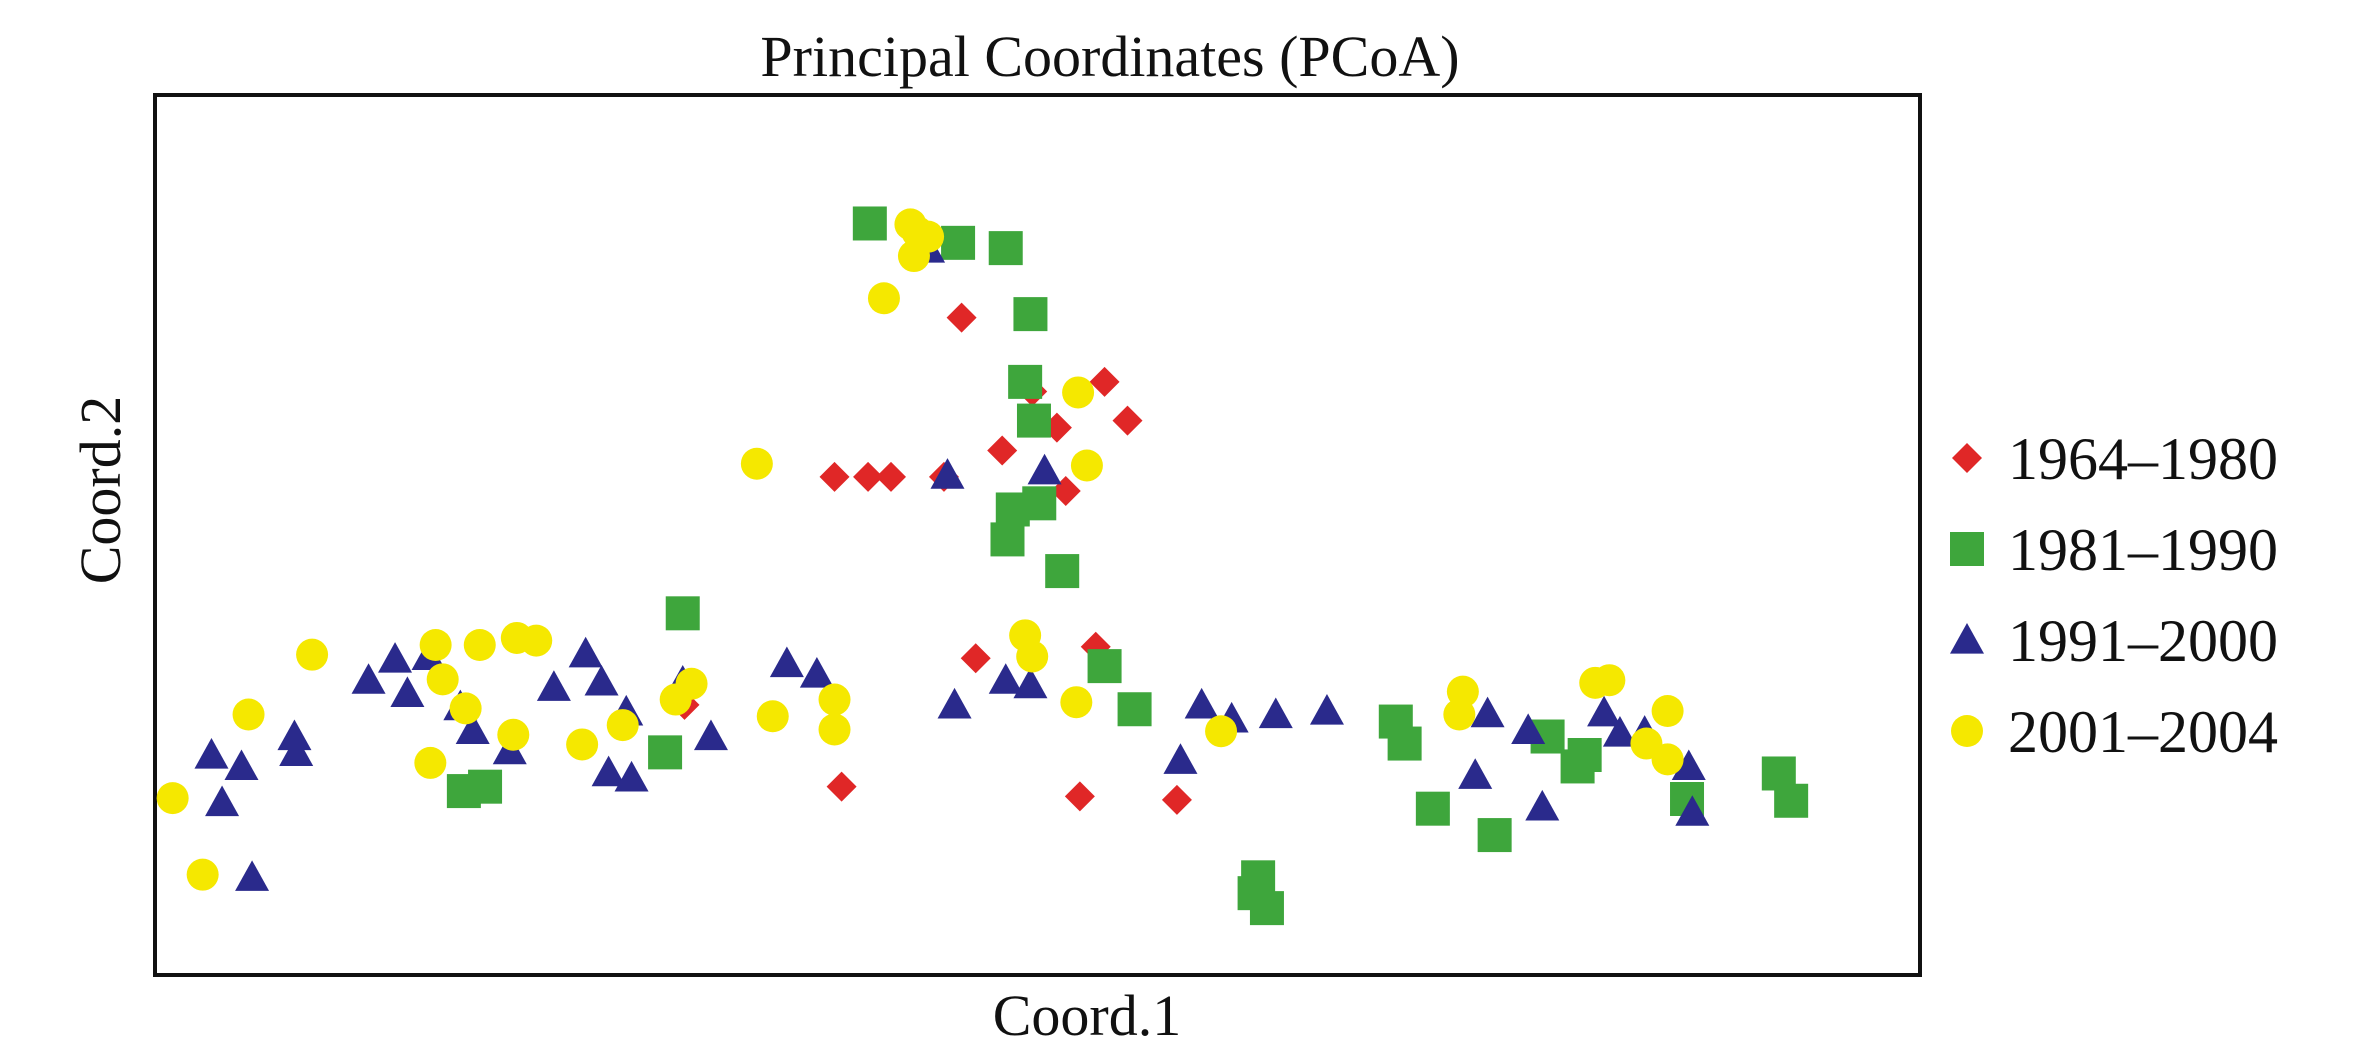 The image size is (2362, 1063). Describe the element at coordinates (2114, 595) in the screenshot. I see `legend: 1964–1980 1981–1990 1991–2000 2001–2004` at that location.